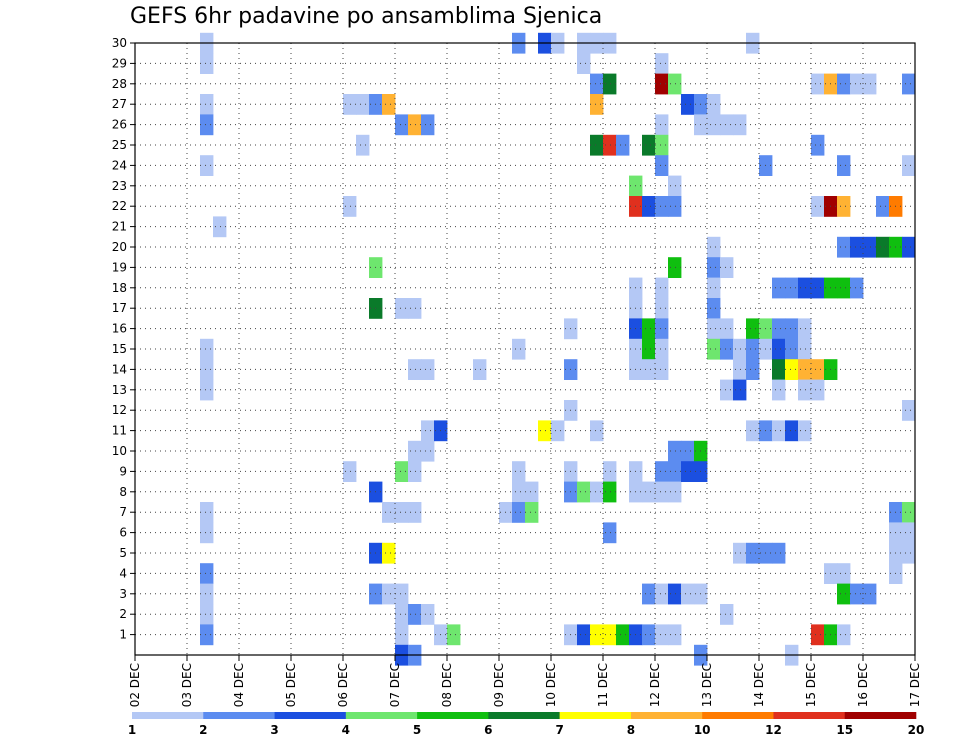  I want to click on y-tick-label: 23, so click(119, 186).